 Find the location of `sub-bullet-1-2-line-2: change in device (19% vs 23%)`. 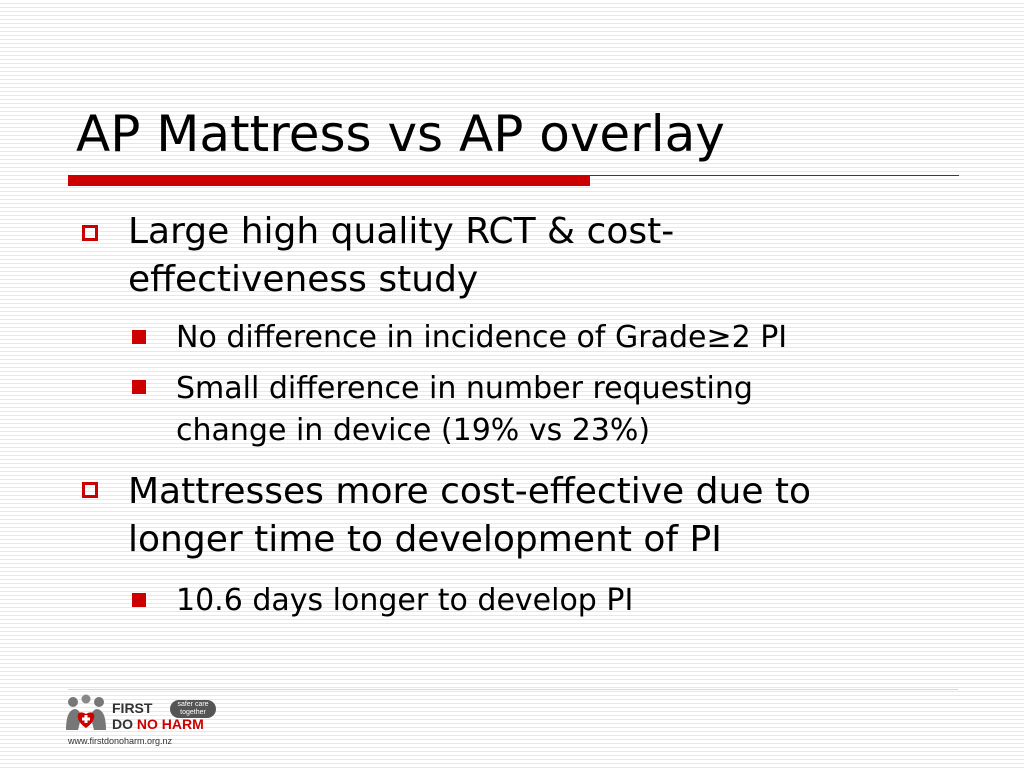

sub-bullet-1-2-line-2: change in device (19% vs 23%) is located at coordinates (413, 430).